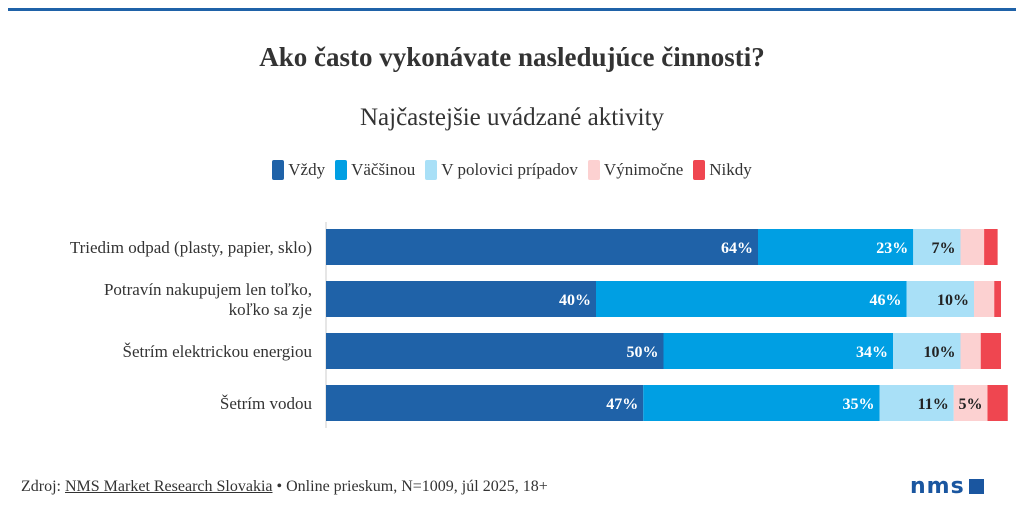 The height and width of the screenshot is (513, 1024). Describe the element at coordinates (933, 404) in the screenshot. I see `data-label: 11%` at that location.